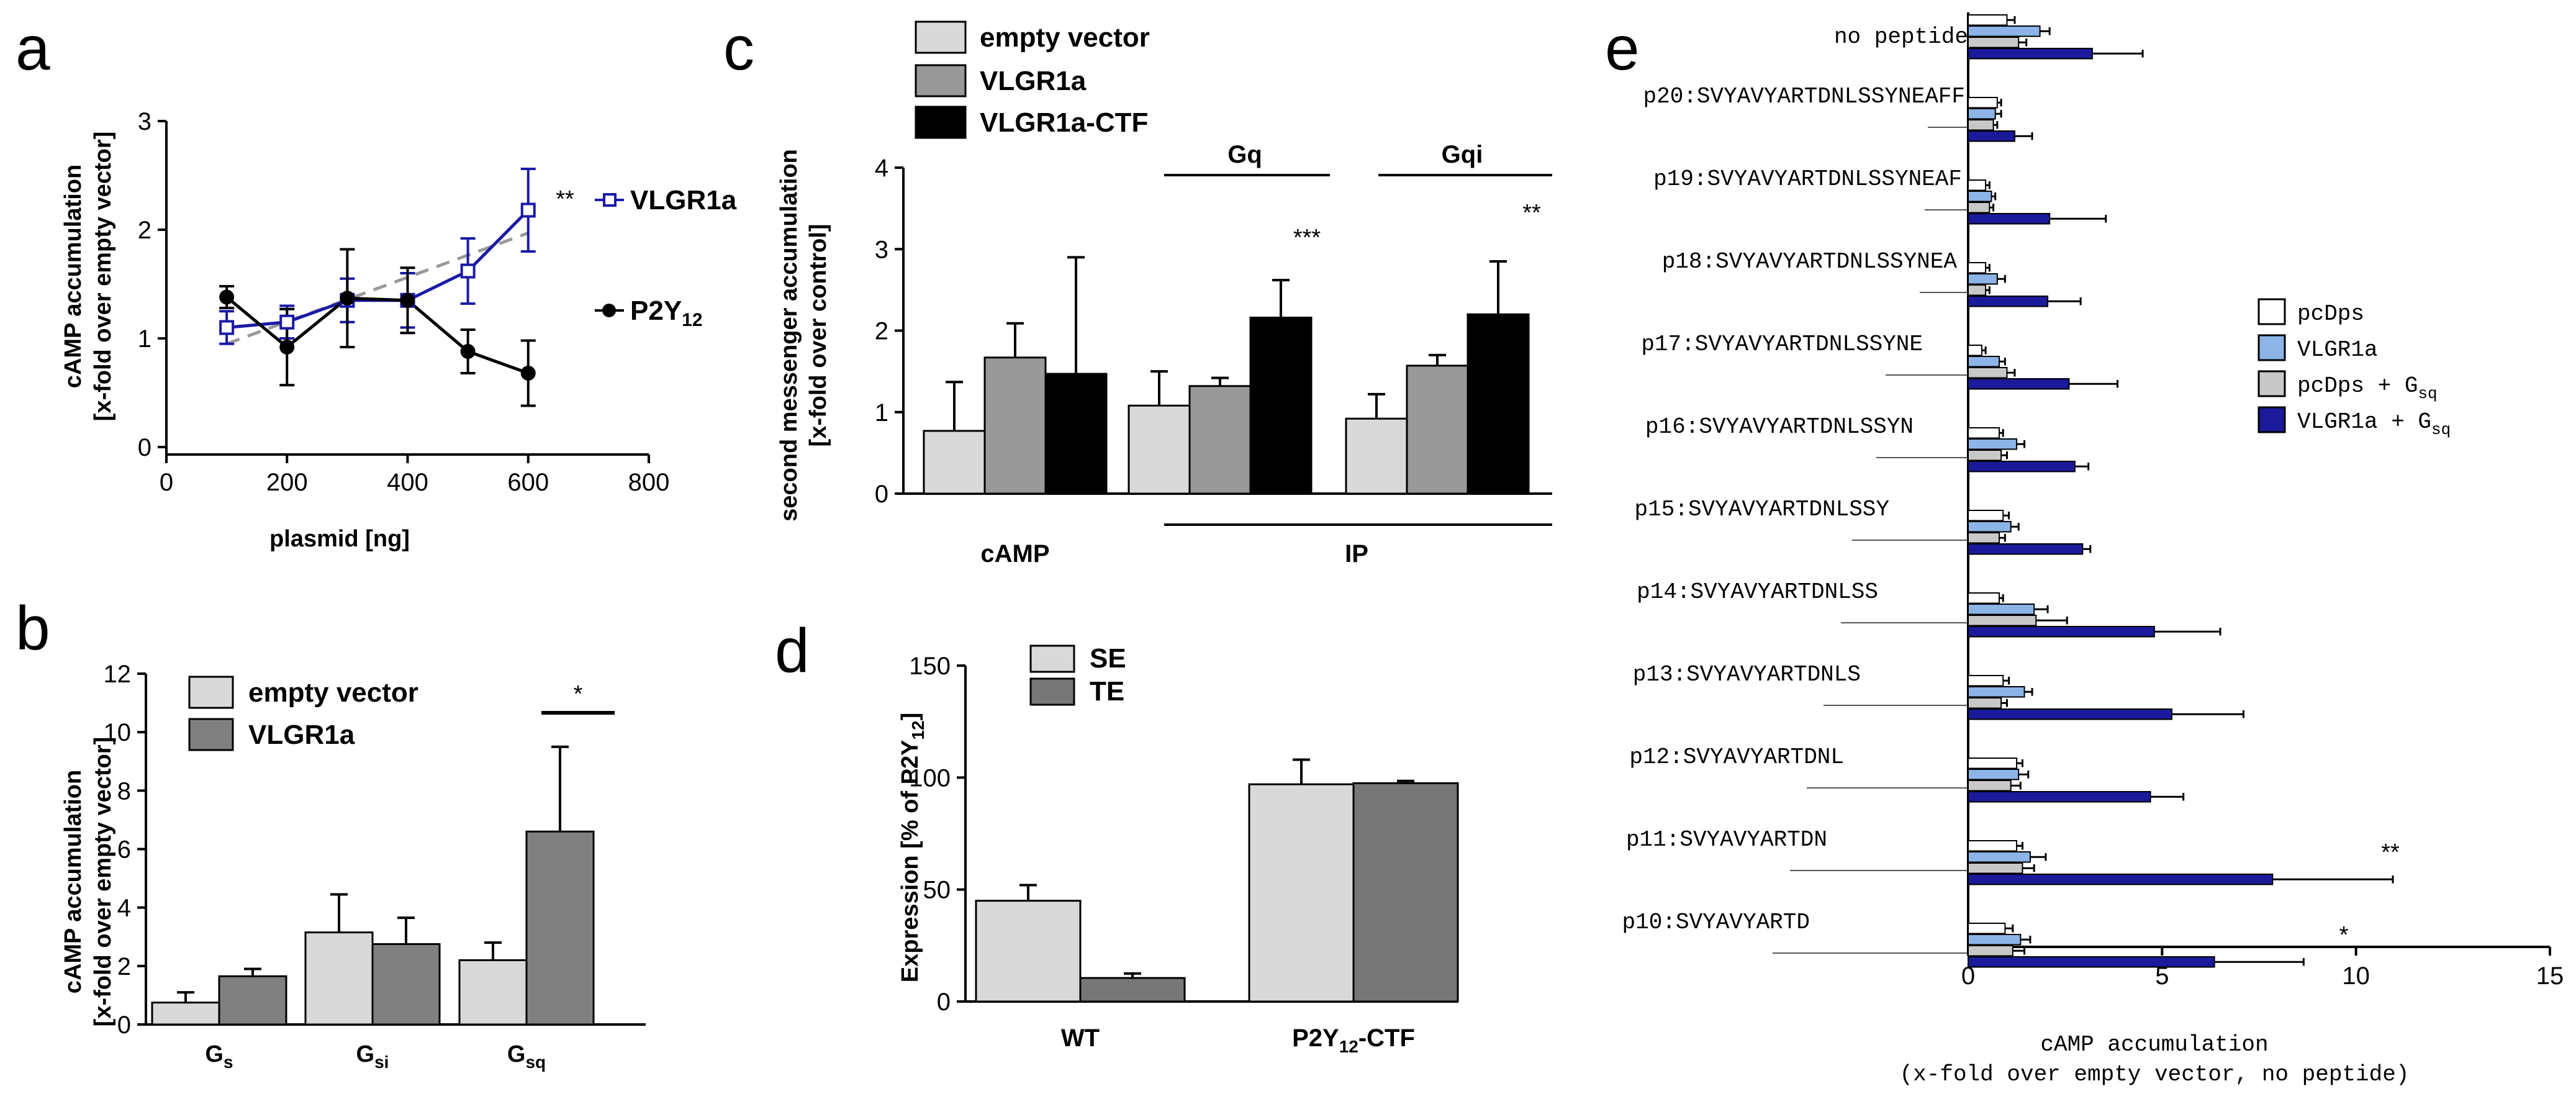 This screenshot has height=1099, width=2576. I want to click on panel-a-xtick-label: 200, so click(287, 482).